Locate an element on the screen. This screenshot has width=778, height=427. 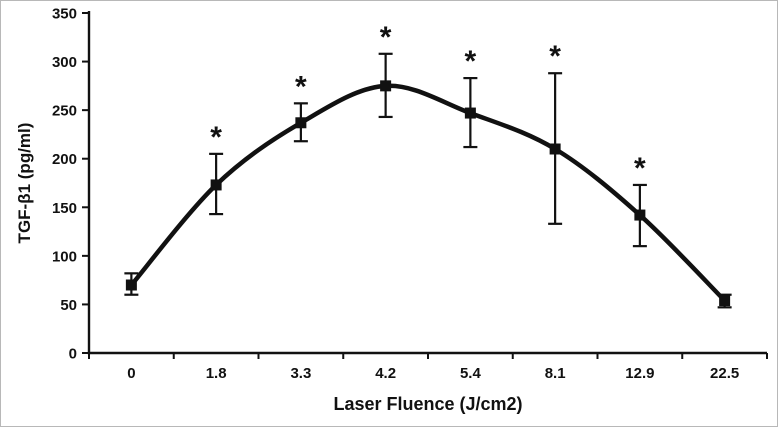
x-tick-label: 5.4 is located at coordinates (471, 373).